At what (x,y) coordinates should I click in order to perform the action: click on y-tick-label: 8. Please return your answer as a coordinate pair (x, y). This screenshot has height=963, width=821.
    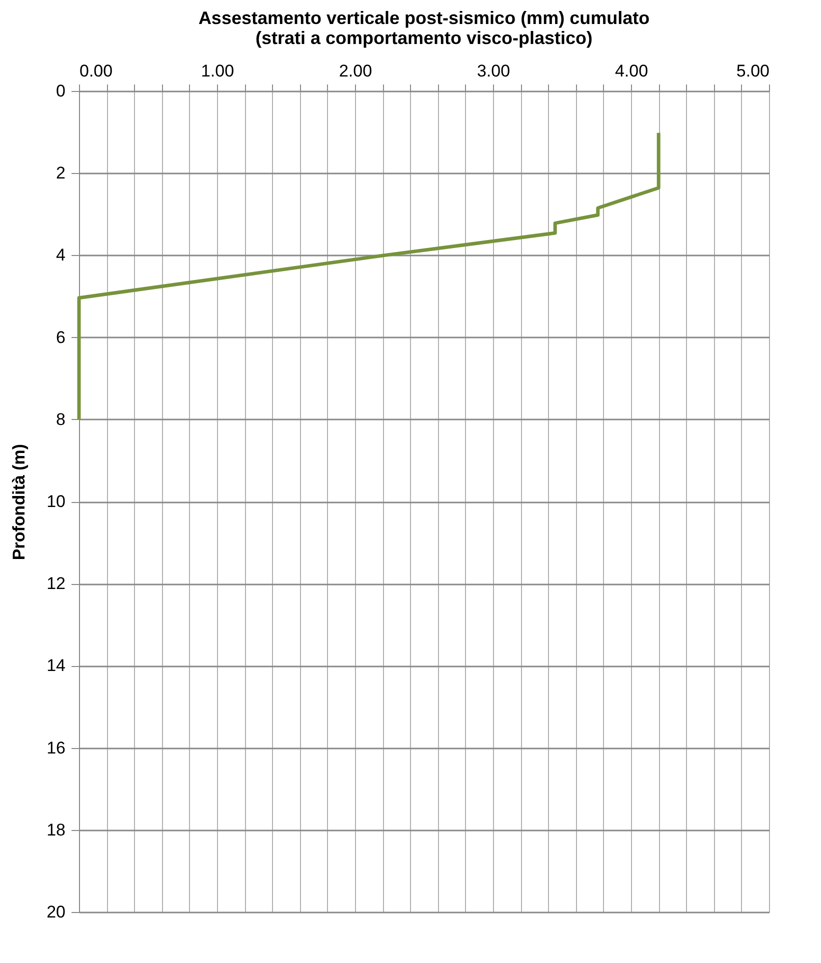
    Looking at the image, I should click on (61, 419).